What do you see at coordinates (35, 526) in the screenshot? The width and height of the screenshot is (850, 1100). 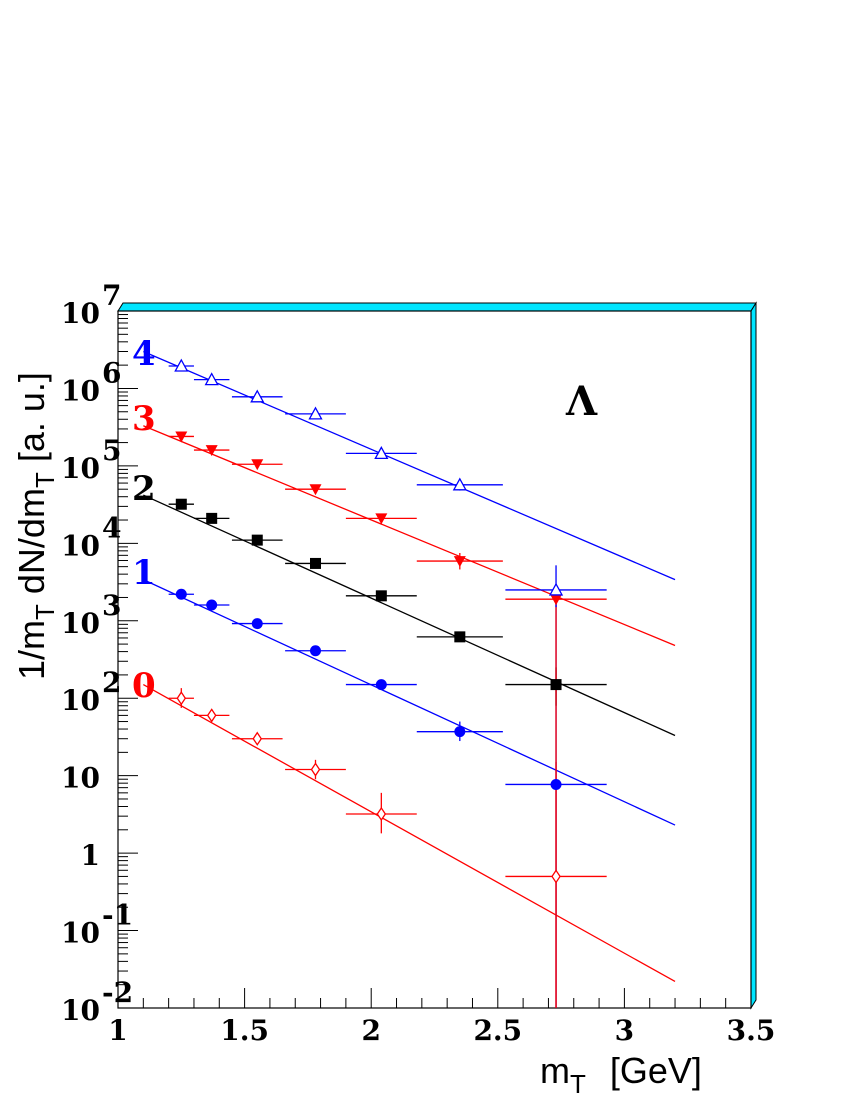 I see `y-axis-title: 1/mT dN/dmT [a. u.]` at bounding box center [35, 526].